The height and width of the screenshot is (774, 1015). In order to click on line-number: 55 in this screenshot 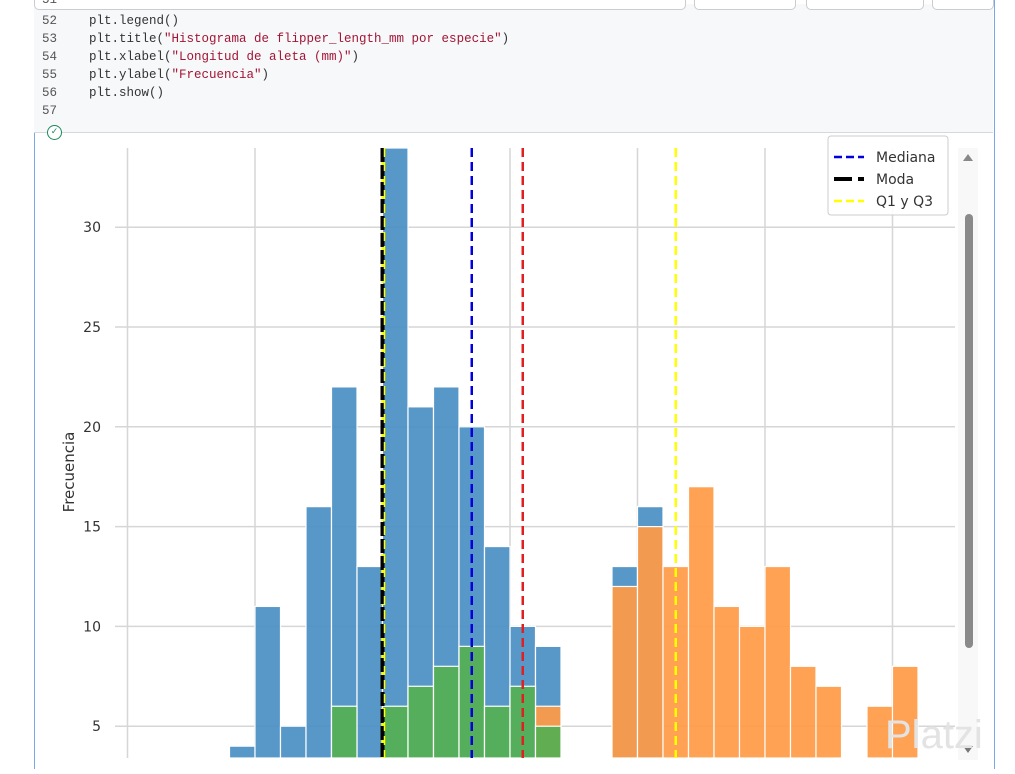, I will do `click(50, 75)`.